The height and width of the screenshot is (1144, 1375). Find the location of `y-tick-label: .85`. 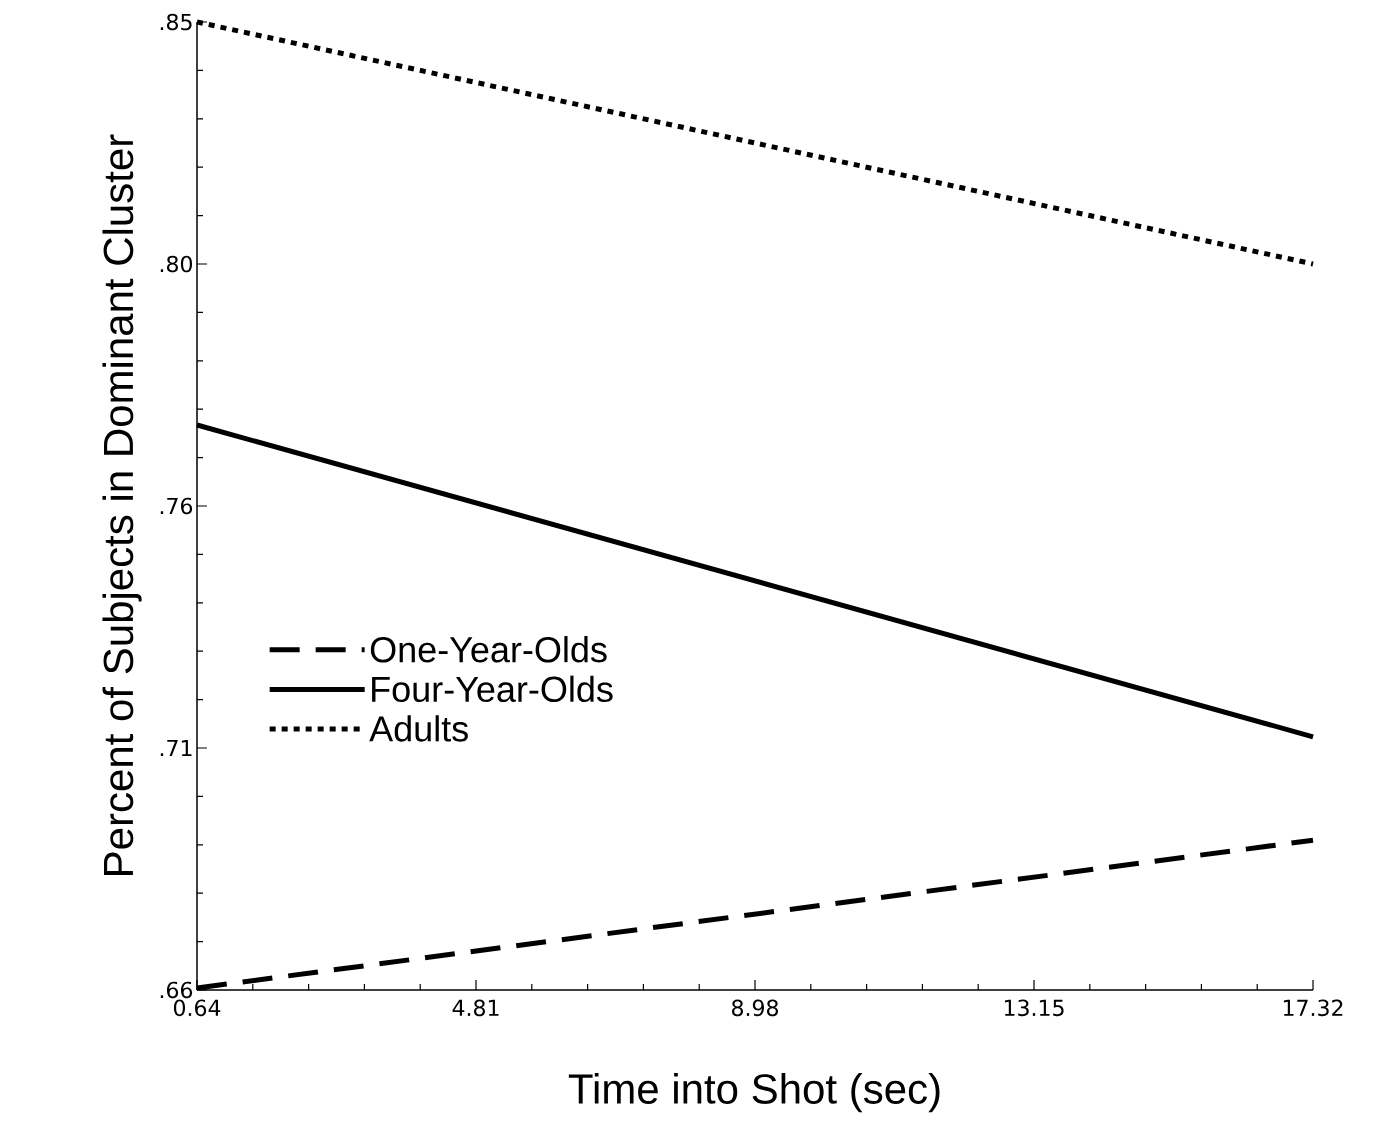

y-tick-label: .85 is located at coordinates (176, 22).